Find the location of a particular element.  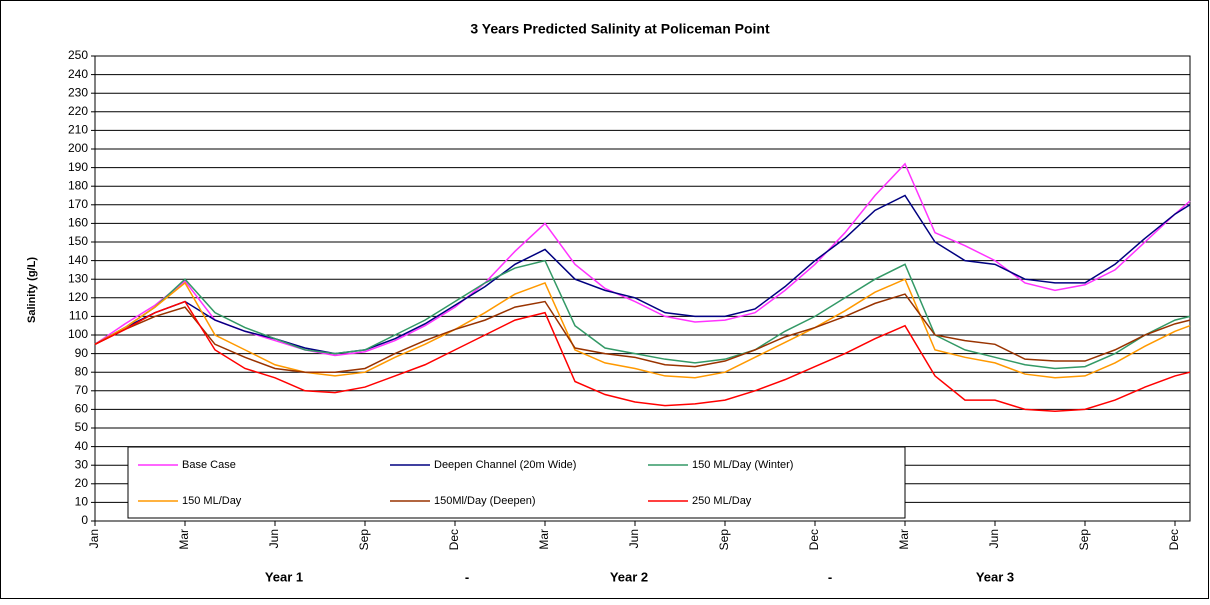

y-axis-label: Salinity (g/L) is located at coordinates (32, 290).